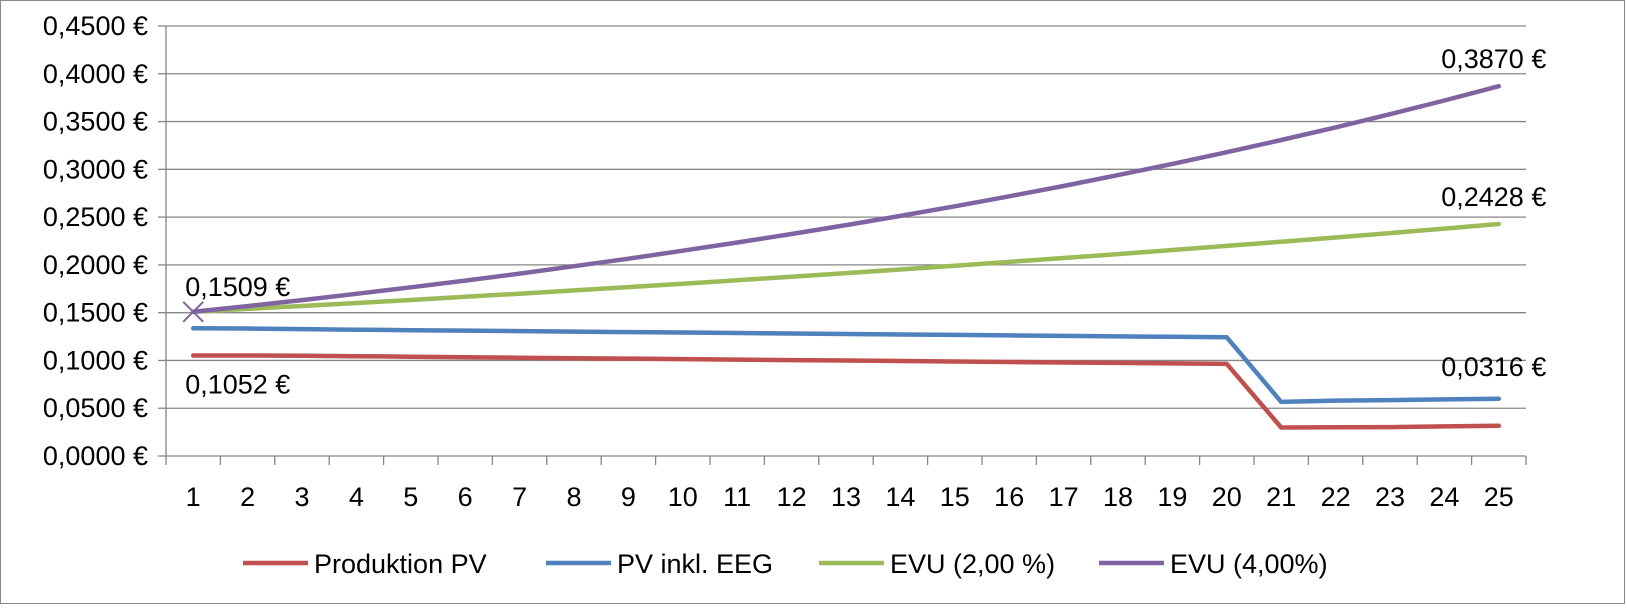  I want to click on y-tick-label: 0,0500 €, so click(95, 408).